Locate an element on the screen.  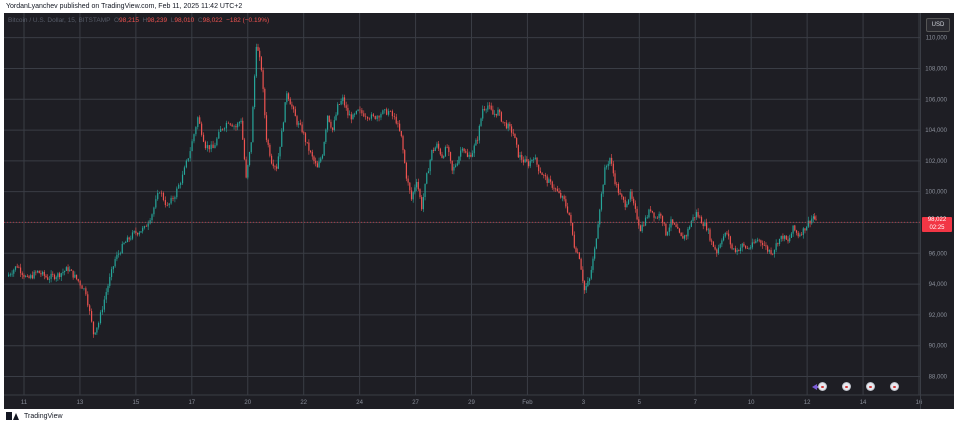
bar-countdown: 02:25 is located at coordinates (937, 227).